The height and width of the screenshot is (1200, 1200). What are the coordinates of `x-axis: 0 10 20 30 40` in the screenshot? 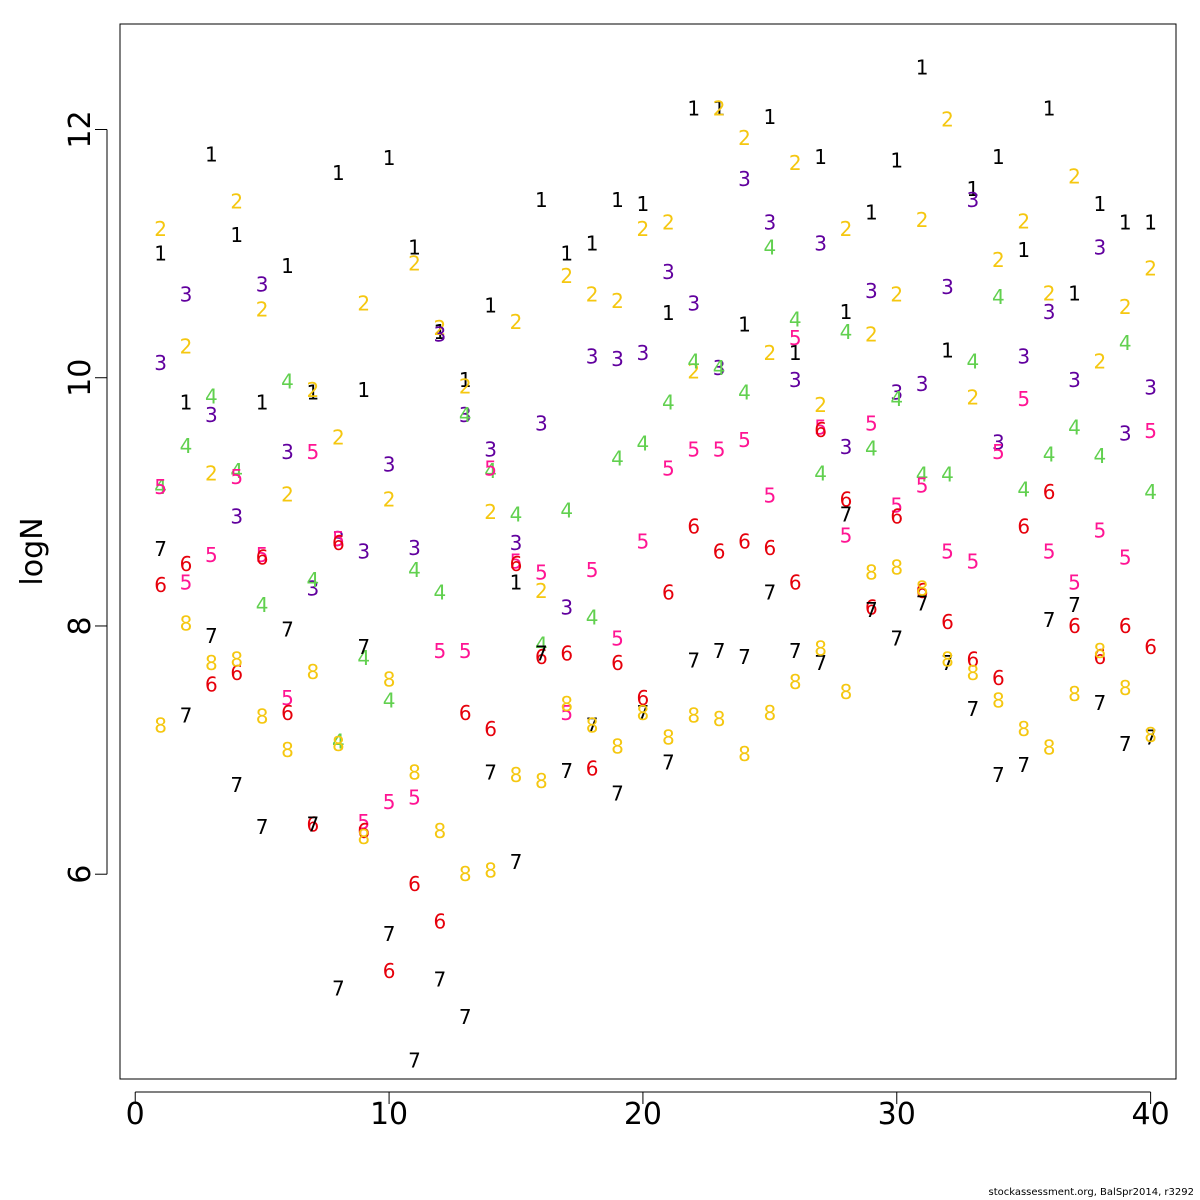 It's located at (648, 1111).